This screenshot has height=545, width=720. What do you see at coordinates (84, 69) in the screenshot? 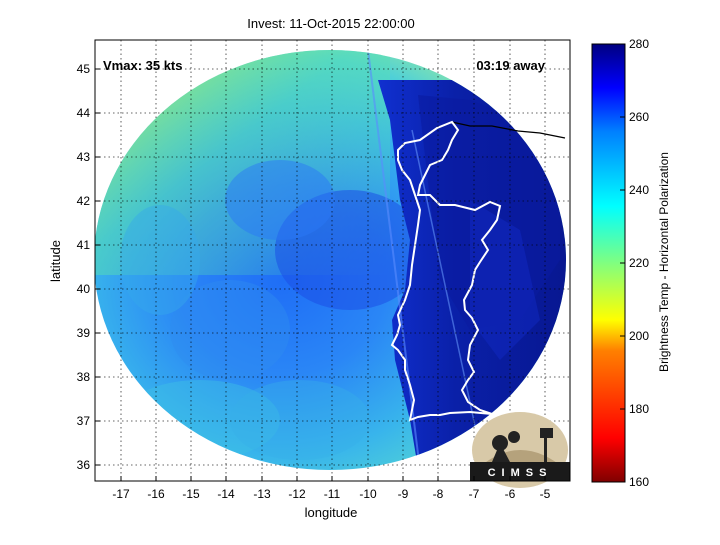
I see `y-tick-label: 45` at bounding box center [84, 69].